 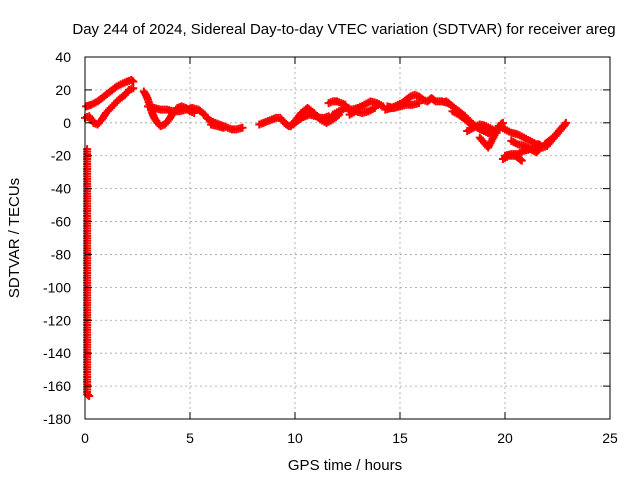 I want to click on x-tick-label: 15, so click(x=400, y=438).